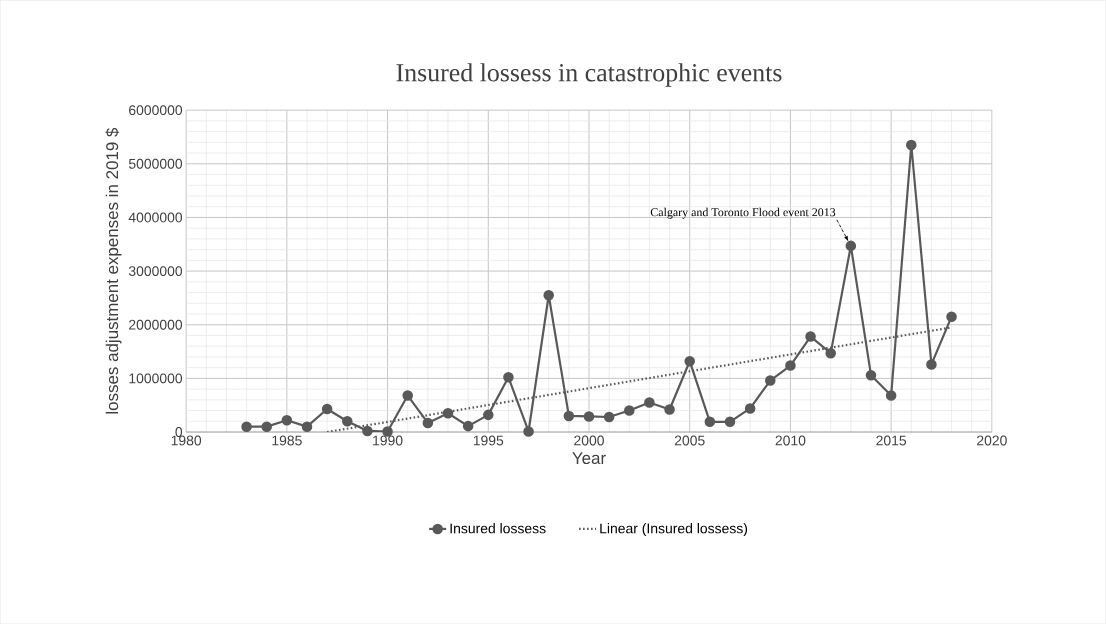  What do you see at coordinates (589, 458) in the screenshot?
I see `x-axis-title: Year` at bounding box center [589, 458].